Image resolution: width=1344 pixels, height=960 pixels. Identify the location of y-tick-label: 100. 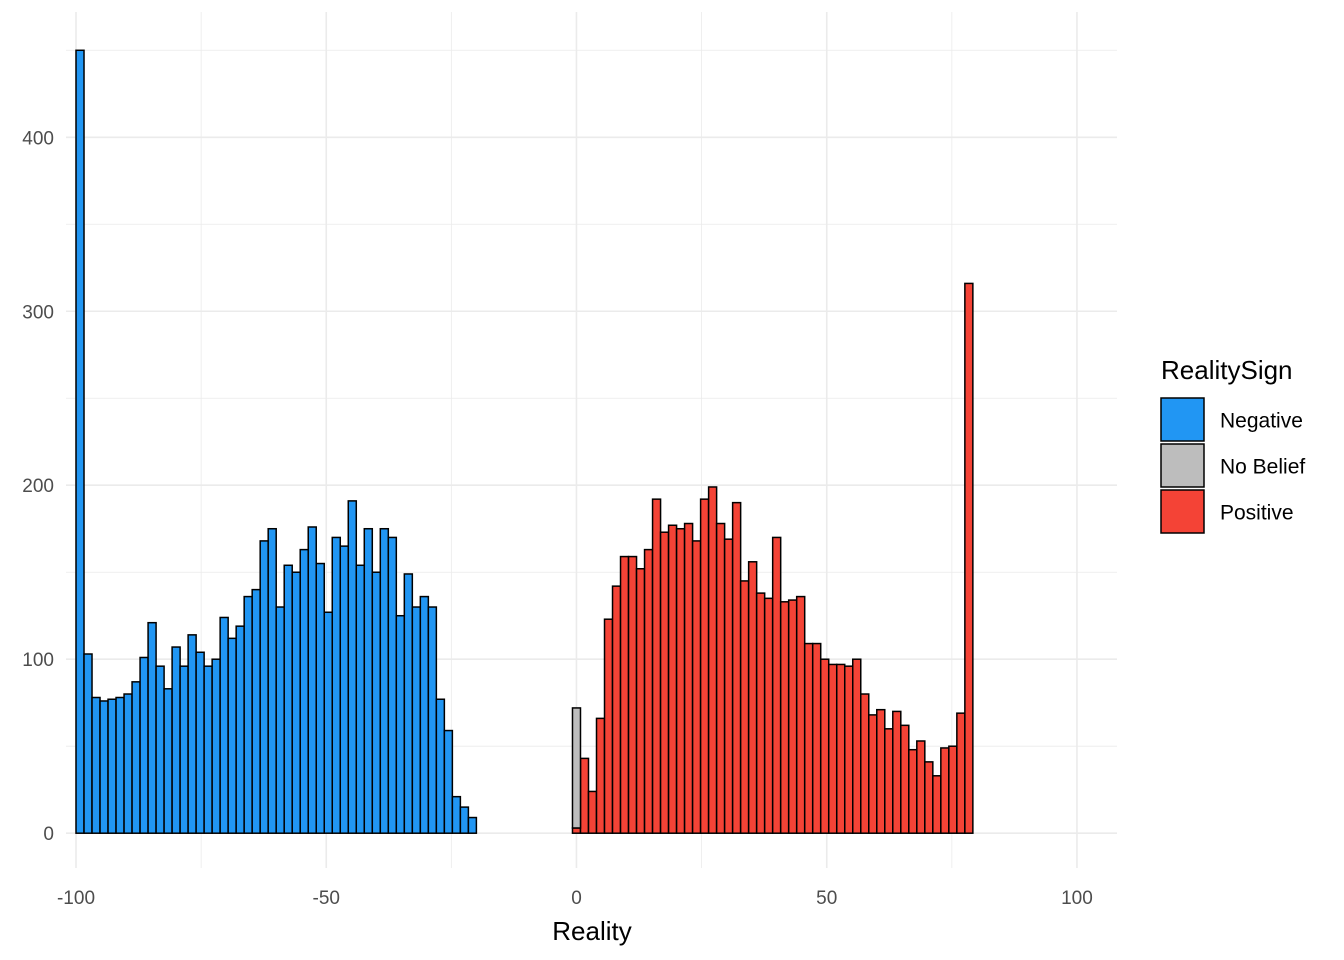
(38, 660).